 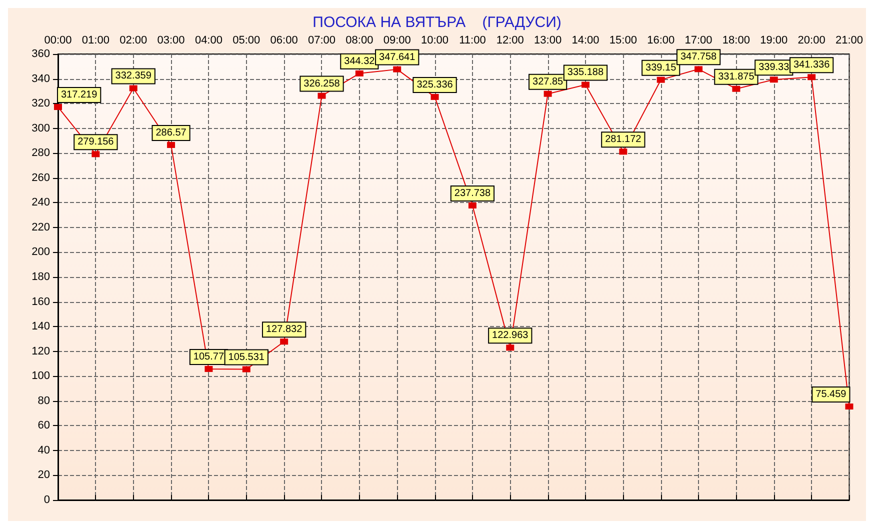 What do you see at coordinates (831, 394) in the screenshot?
I see `data-label: 75.459` at bounding box center [831, 394].